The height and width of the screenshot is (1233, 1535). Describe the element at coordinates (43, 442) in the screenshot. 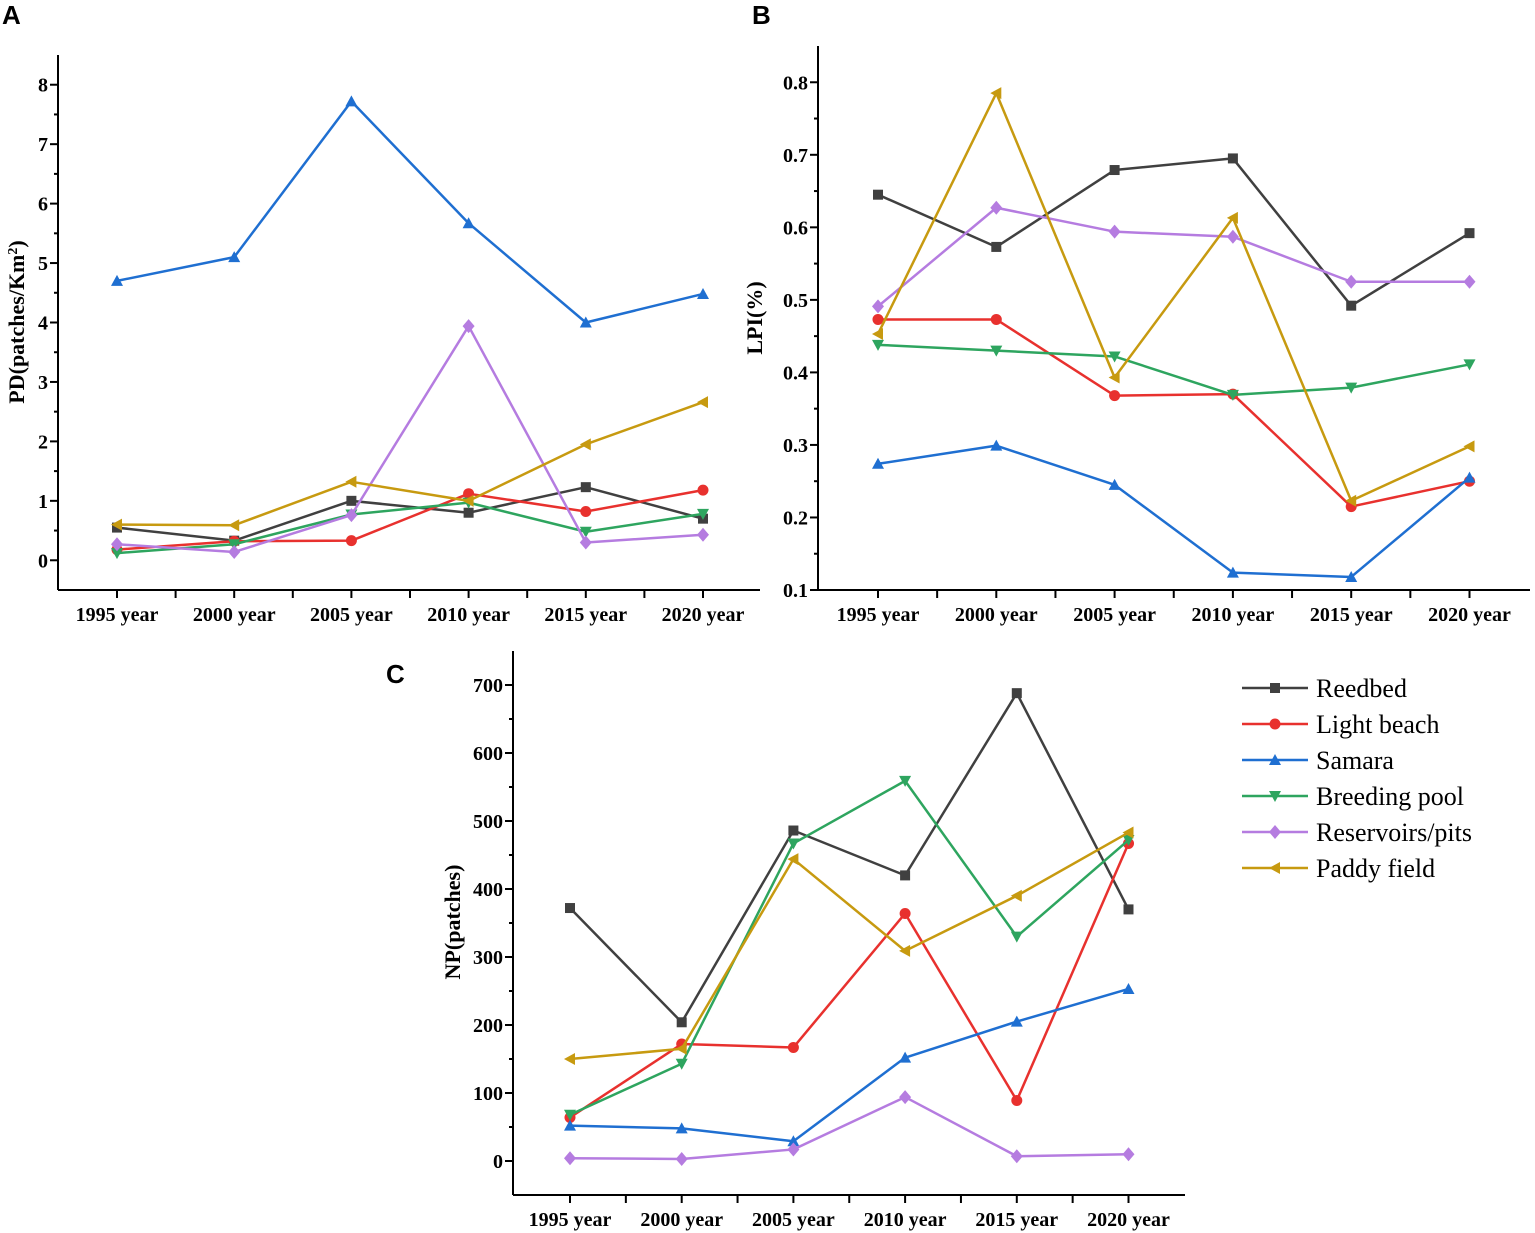

I see `panel-a-ytick-label: 2` at that location.